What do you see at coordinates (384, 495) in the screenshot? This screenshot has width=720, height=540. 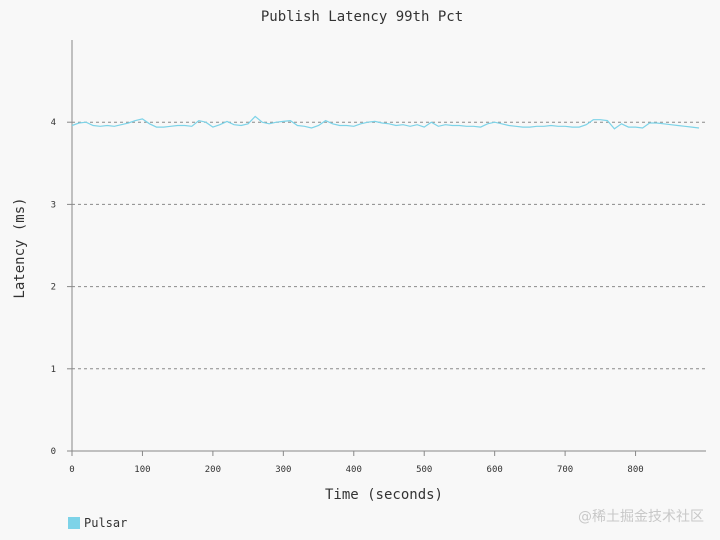 I see `x-axis-label: Time (seconds)` at bounding box center [384, 495].